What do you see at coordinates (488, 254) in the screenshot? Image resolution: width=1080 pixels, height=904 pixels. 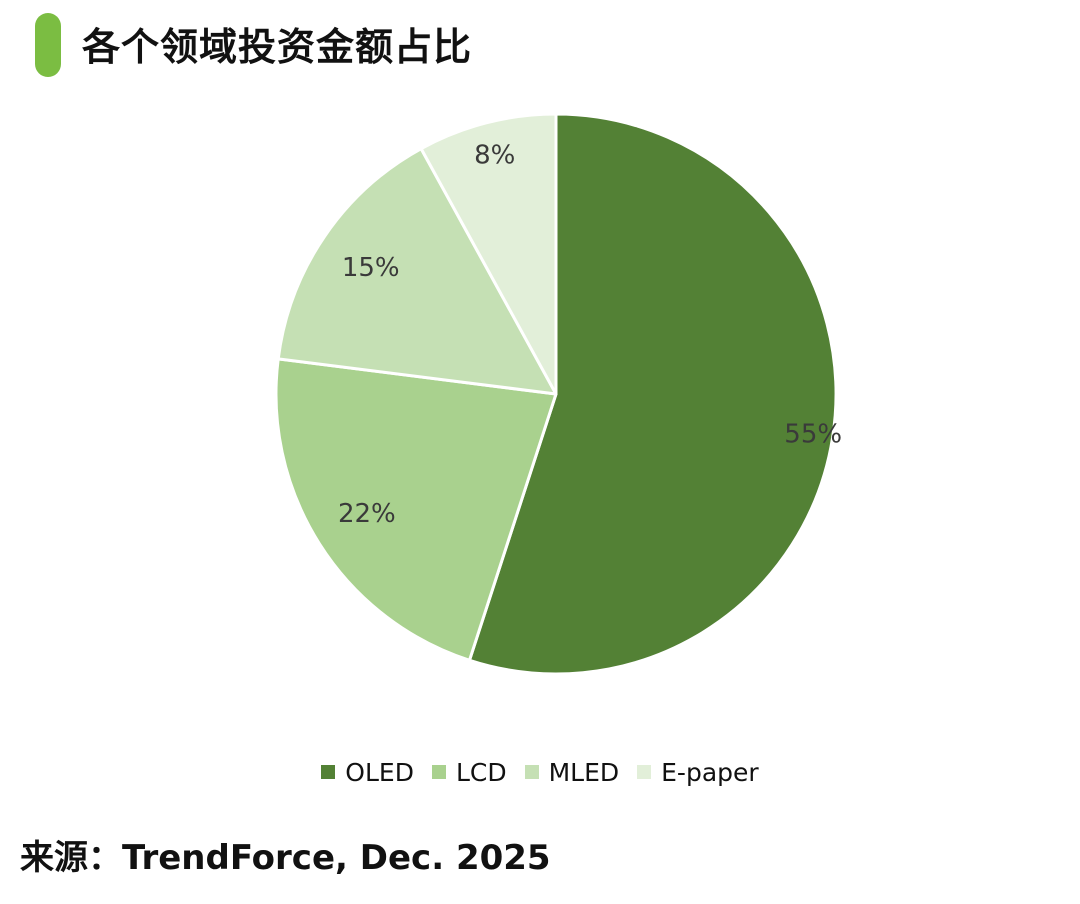 I see `pie-slice-e-paper` at bounding box center [488, 254].